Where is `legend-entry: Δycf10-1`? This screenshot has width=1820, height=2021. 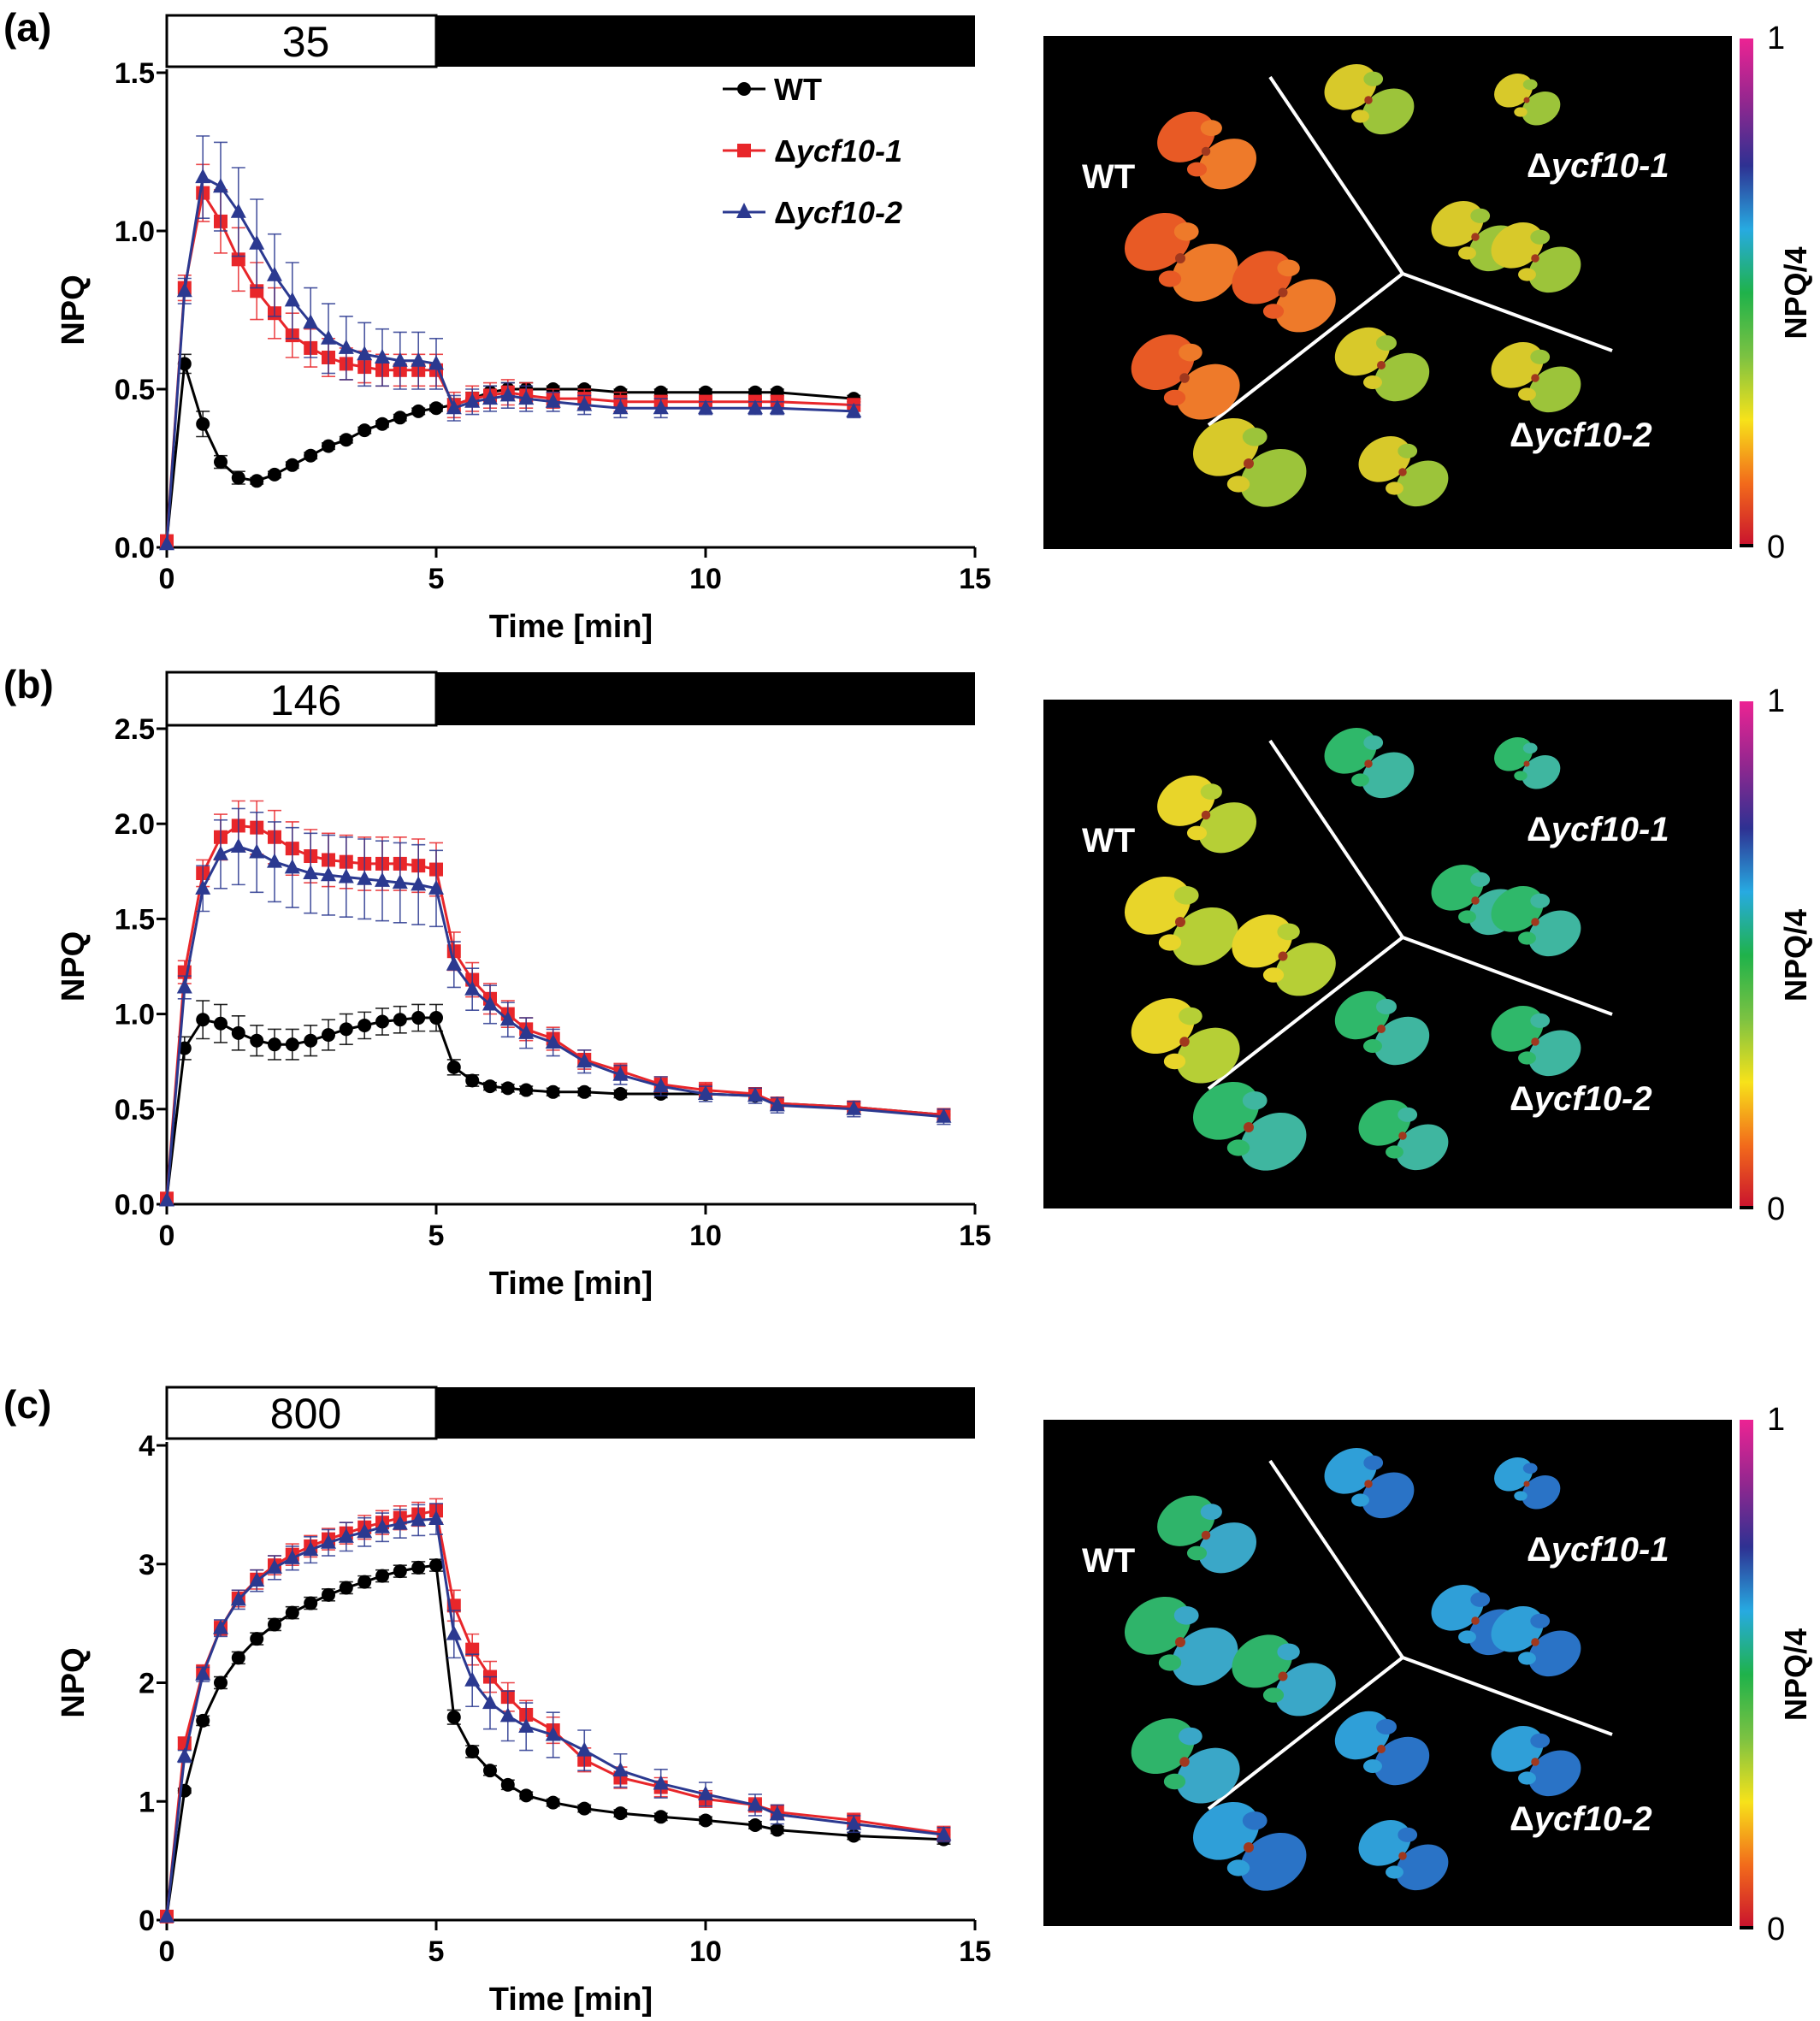 legend-entry: Δycf10-1 is located at coordinates (838, 151).